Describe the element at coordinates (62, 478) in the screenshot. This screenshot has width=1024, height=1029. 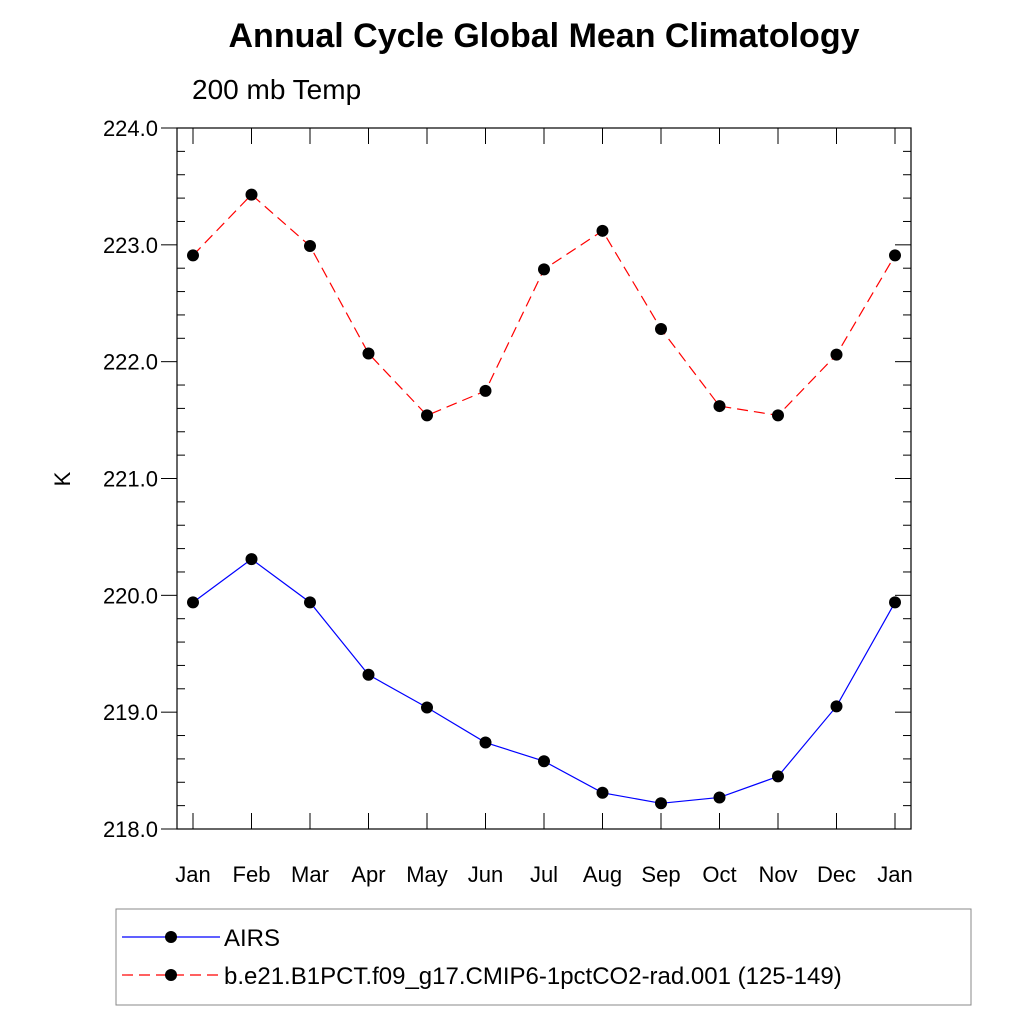
I see `y-axis-label: K` at that location.